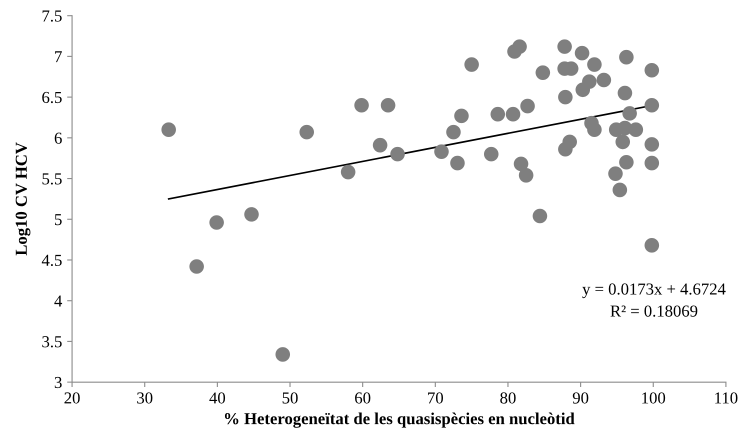 Image resolution: width=743 pixels, height=448 pixels. I want to click on x-axis-title: % Heterogeneïtat de les quasispècies en nucleòtid, so click(399, 420).